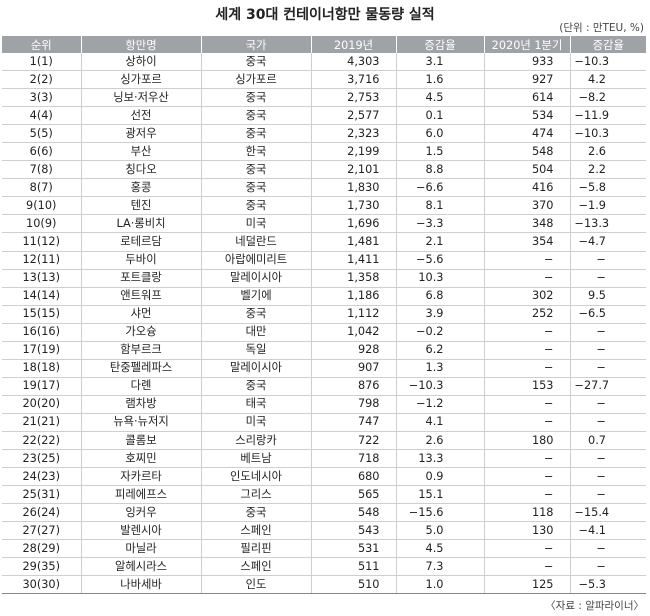 Image resolution: width=650 pixels, height=616 pixels. I want to click on volume-2019-cell: 2,101, so click(354, 170).